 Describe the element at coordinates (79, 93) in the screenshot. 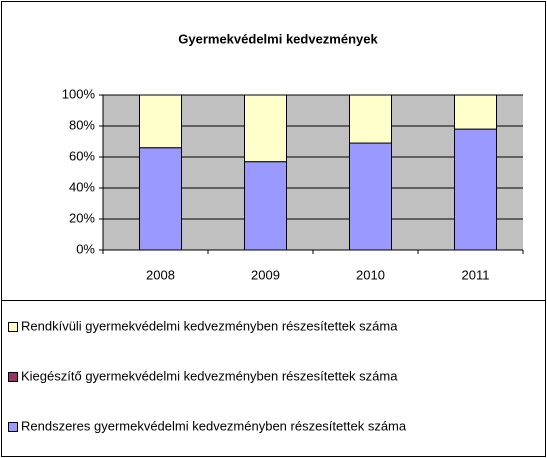

I see `y-tick-label: 100%` at that location.